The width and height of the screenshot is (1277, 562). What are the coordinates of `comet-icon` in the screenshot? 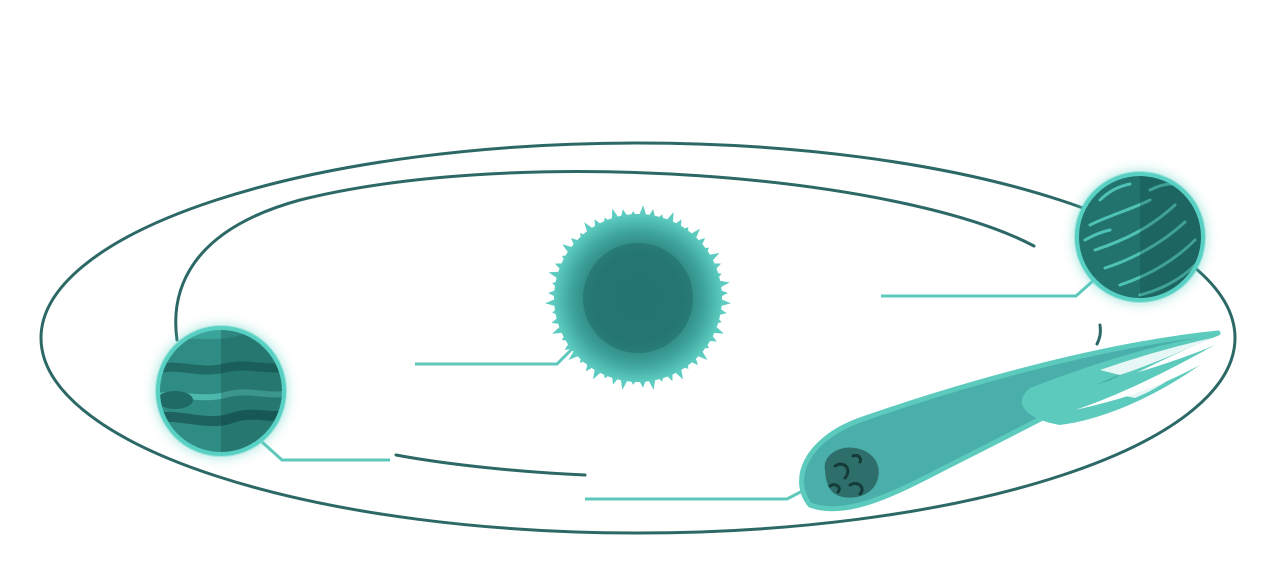 It's located at (1010, 421).